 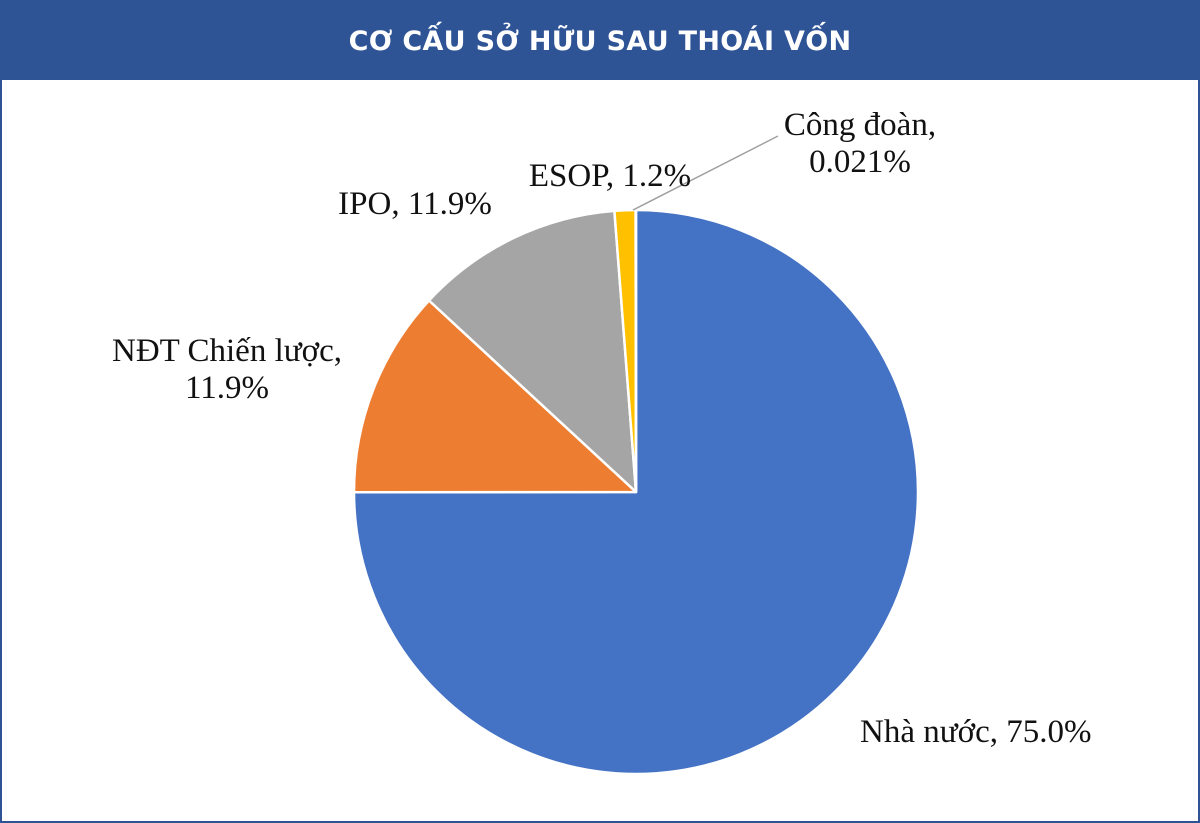 I want to click on pie-slice-ipo, so click(x=532, y=351).